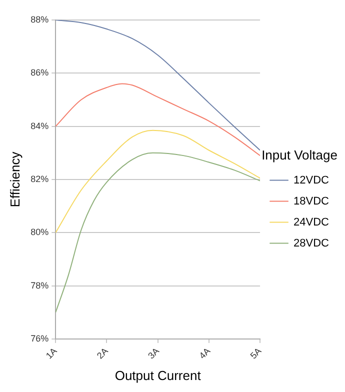  What do you see at coordinates (312, 201) in the screenshot?
I see `legend-label: 18VDC` at bounding box center [312, 201].